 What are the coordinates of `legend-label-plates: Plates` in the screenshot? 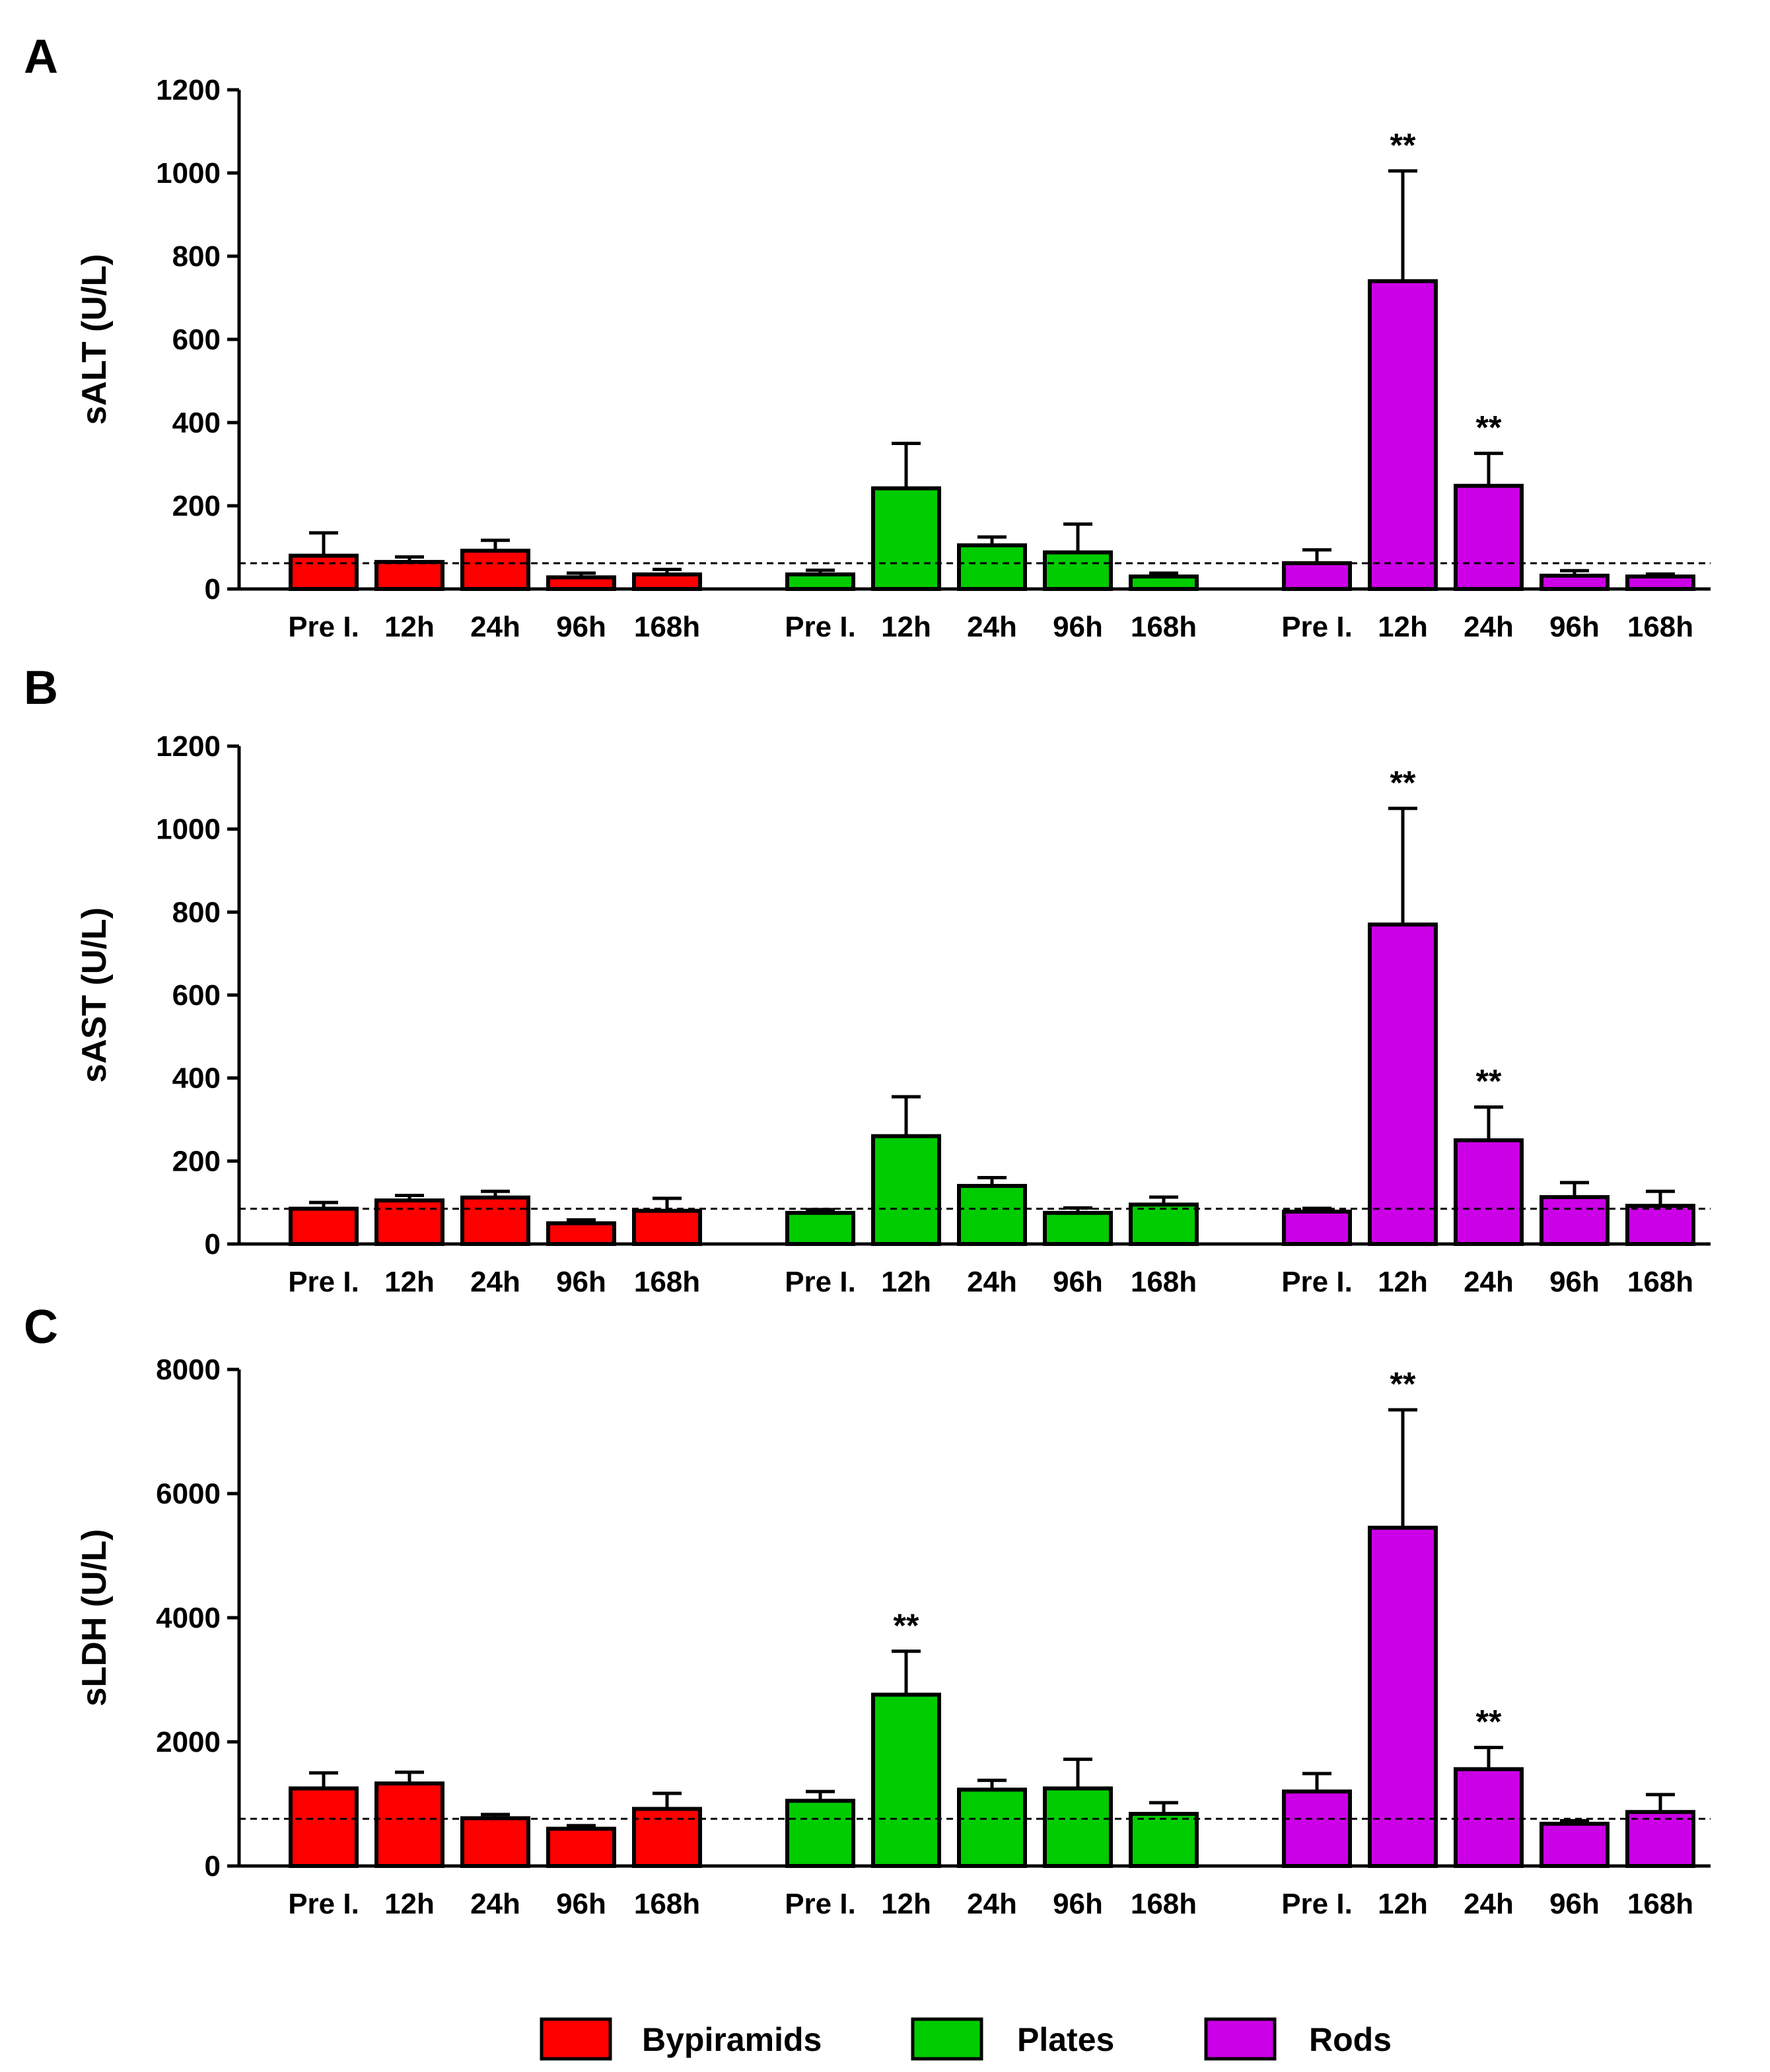 It's located at (1065, 2039).